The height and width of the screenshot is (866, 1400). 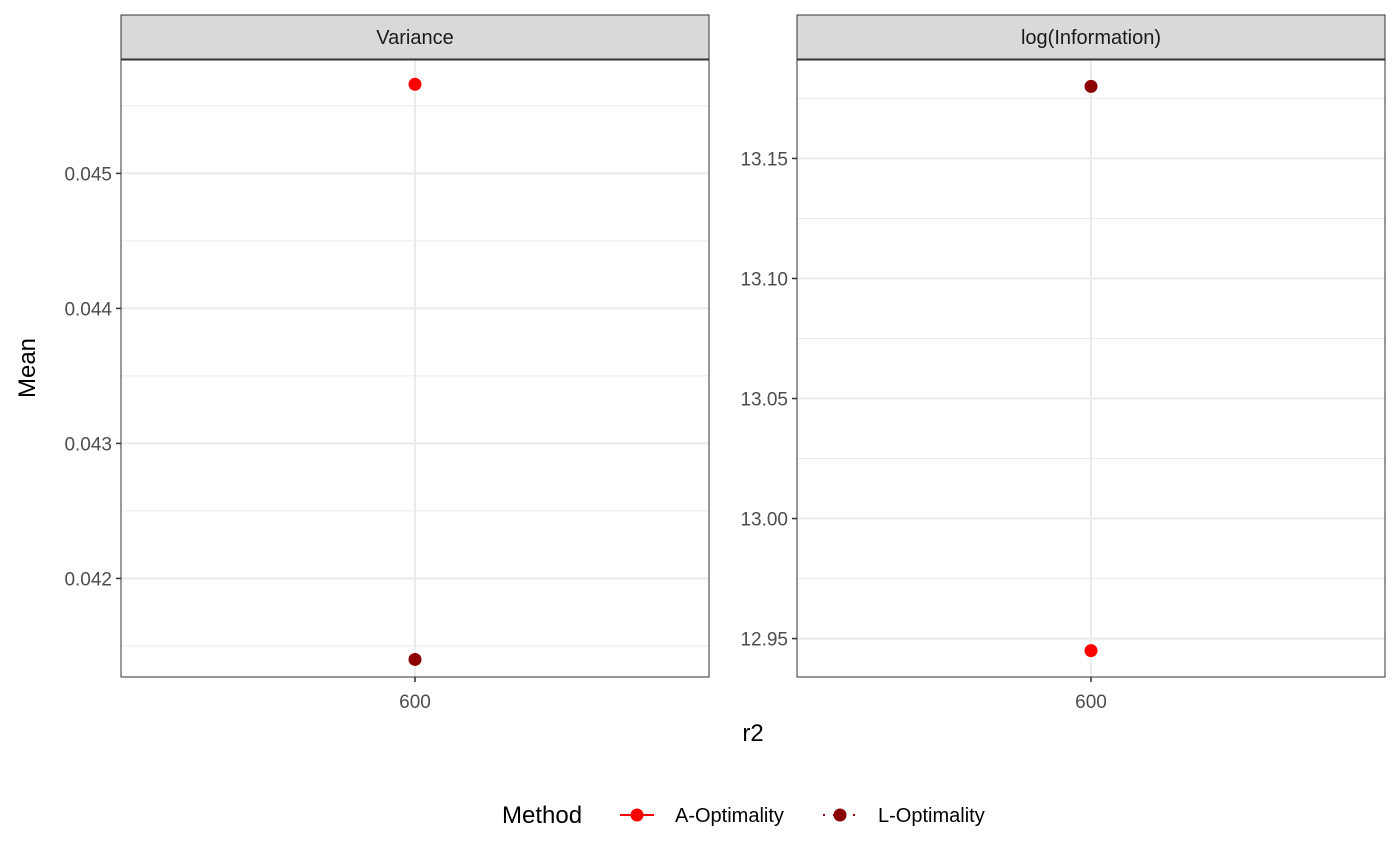 I want to click on y-tick-label: 13.15, so click(x=764, y=159).